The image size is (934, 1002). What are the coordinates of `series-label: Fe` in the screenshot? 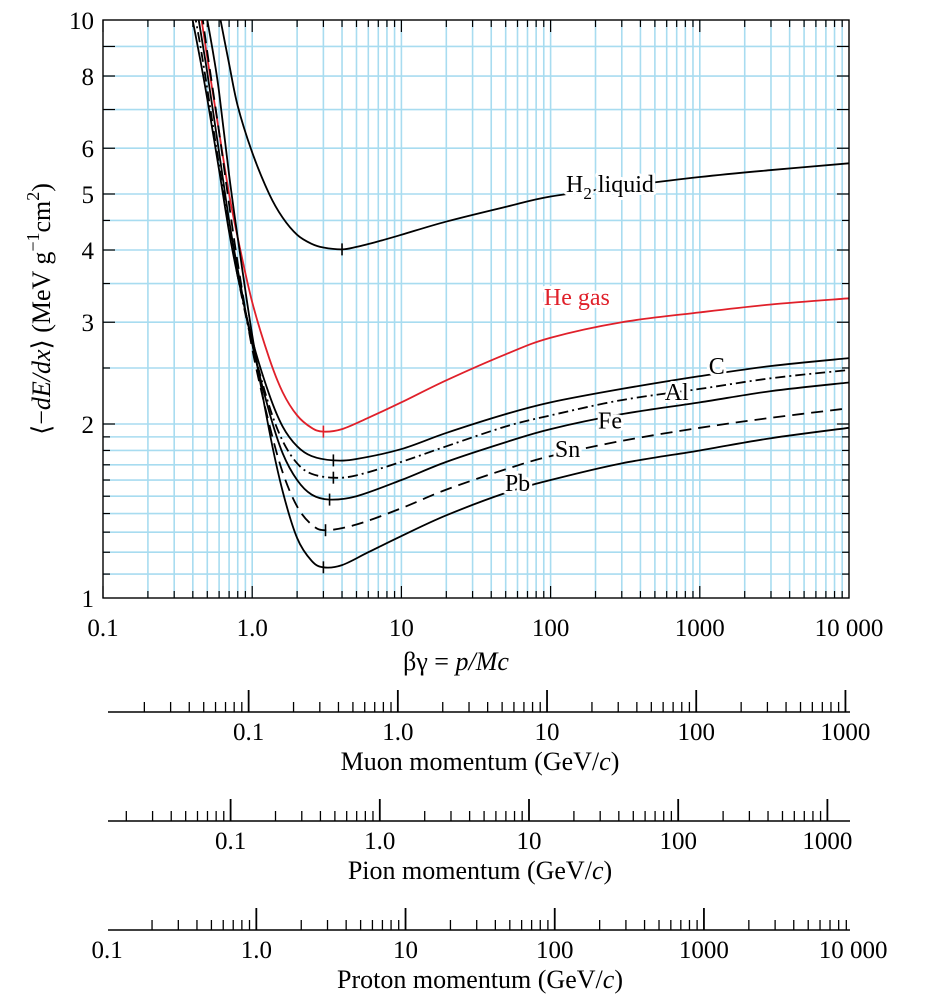 It's located at (610, 421).